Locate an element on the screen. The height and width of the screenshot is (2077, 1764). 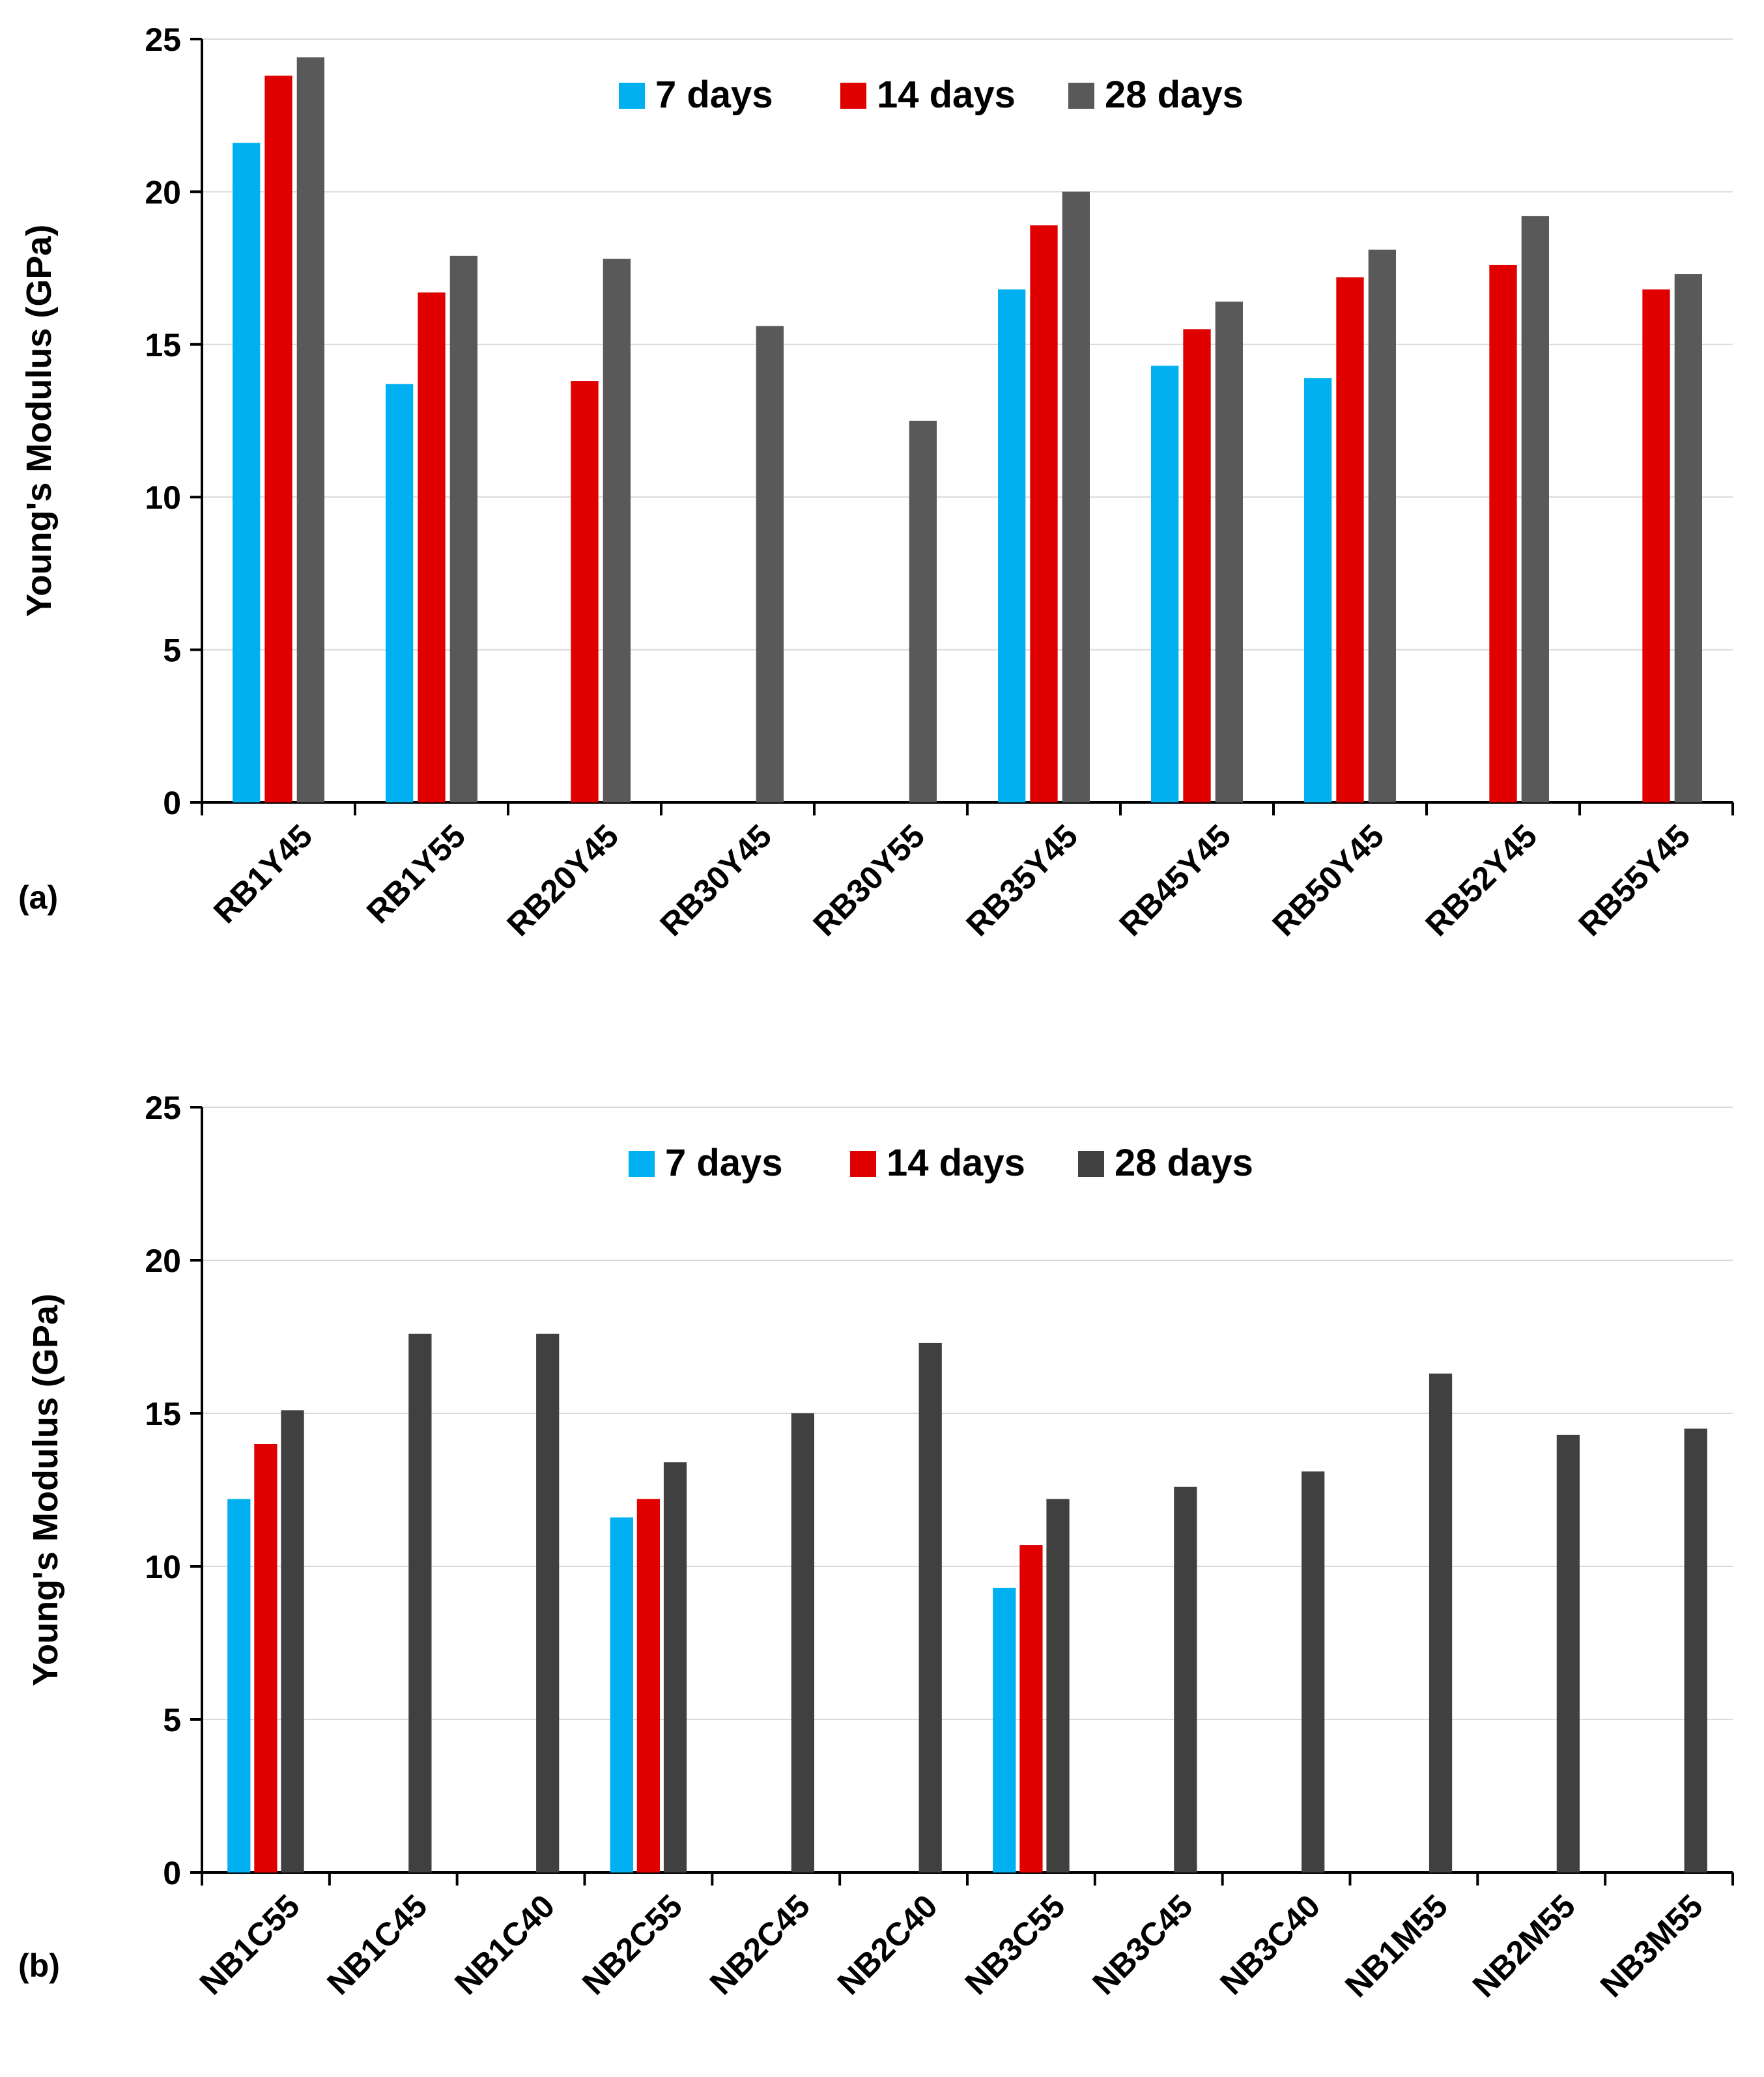
bar-rb52y45-14-days is located at coordinates (1503, 533).